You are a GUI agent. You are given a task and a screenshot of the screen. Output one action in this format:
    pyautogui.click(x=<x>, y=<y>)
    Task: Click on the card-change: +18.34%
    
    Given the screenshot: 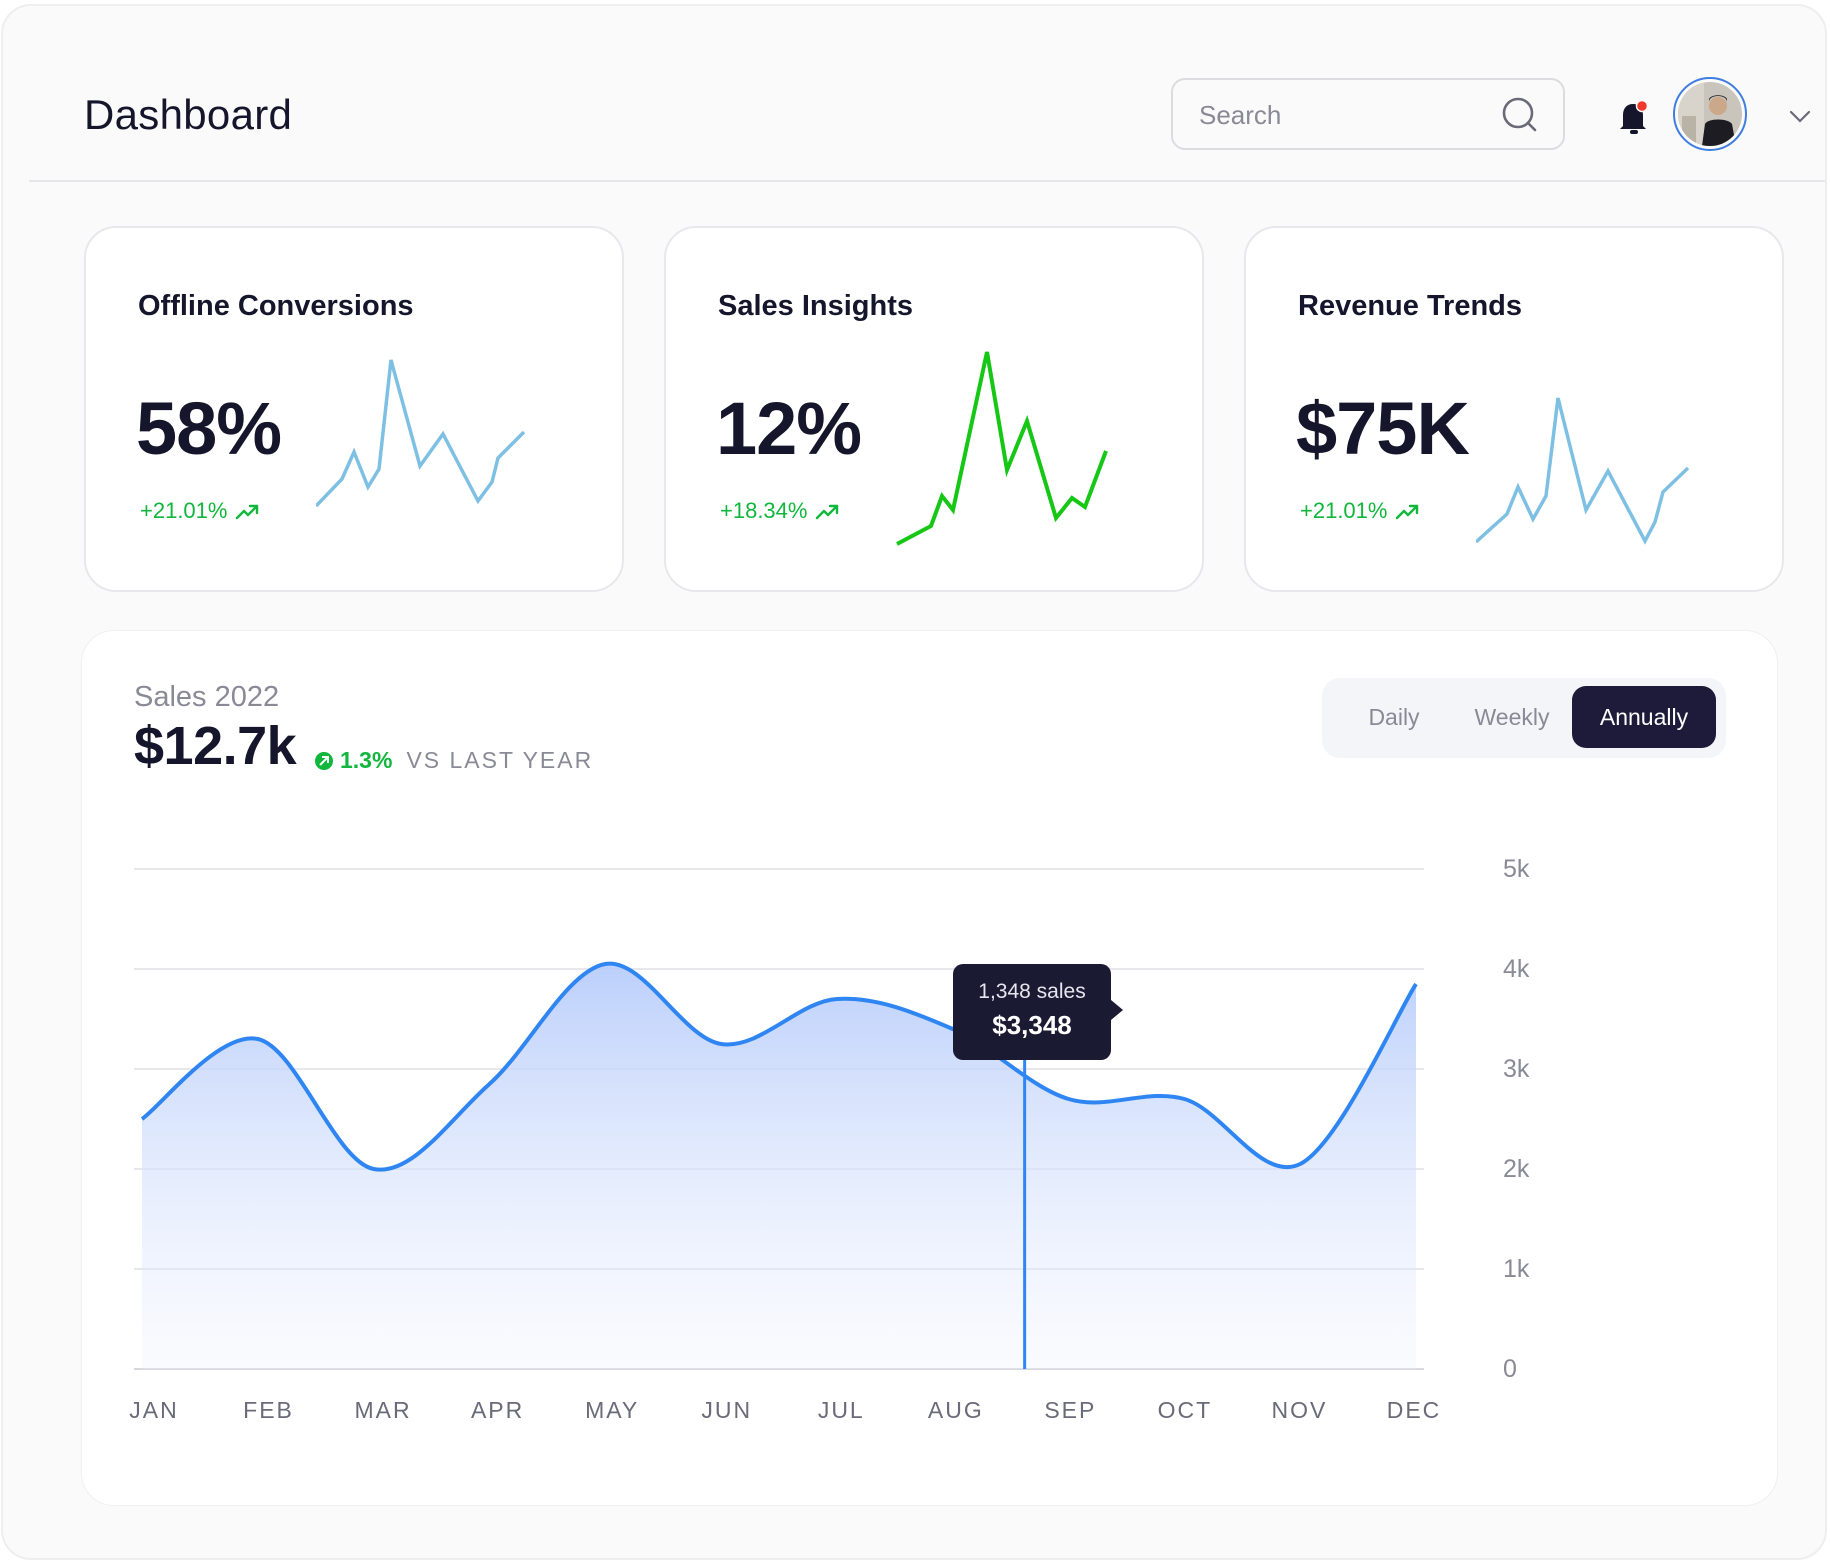 What is the action you would take?
    pyautogui.click(x=780, y=511)
    